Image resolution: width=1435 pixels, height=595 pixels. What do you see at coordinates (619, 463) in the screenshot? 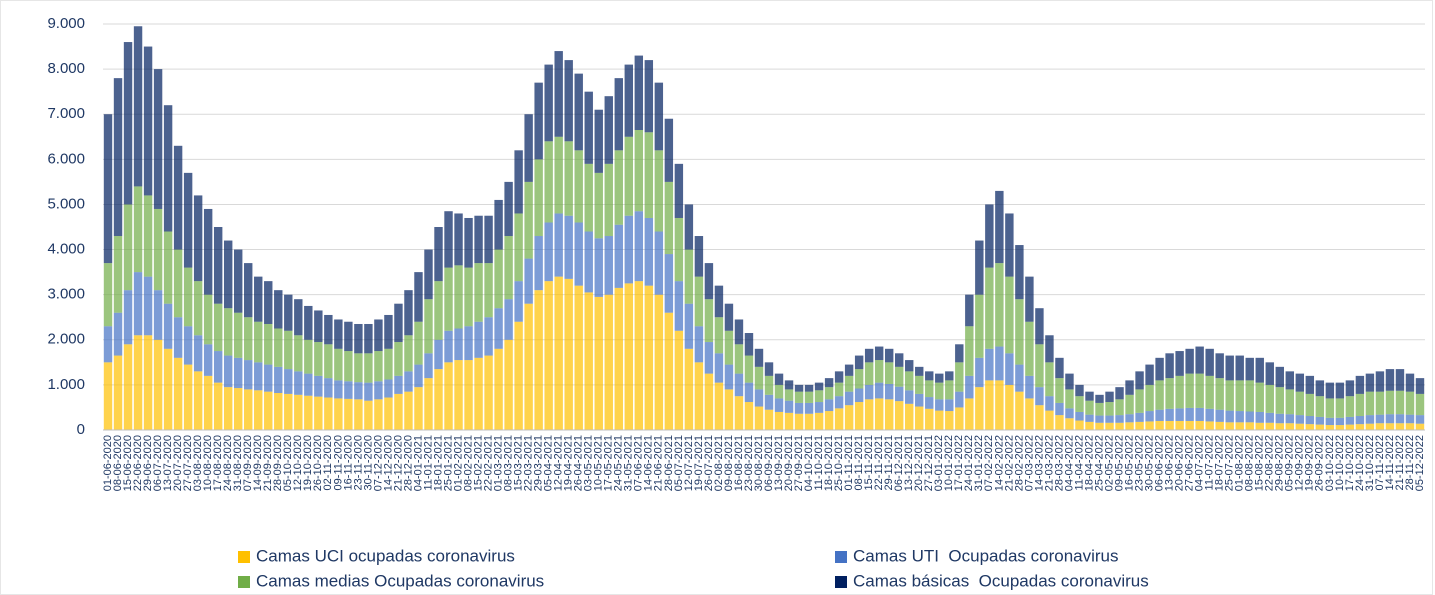
I see `x-tick-label: 24-05-2021` at bounding box center [619, 463].